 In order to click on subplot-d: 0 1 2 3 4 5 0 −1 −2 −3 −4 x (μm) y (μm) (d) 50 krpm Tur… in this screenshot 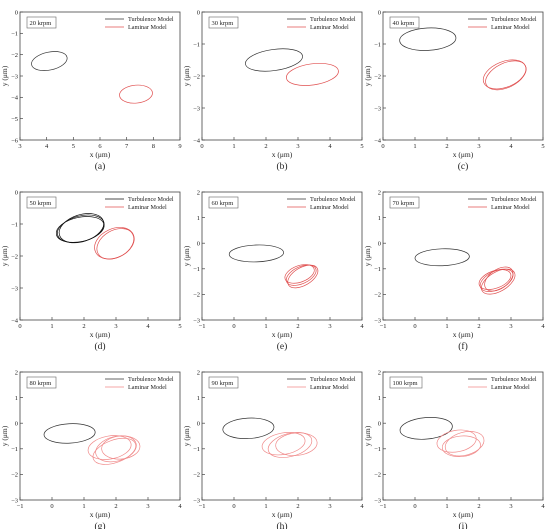, I will do `click(91, 270)`.